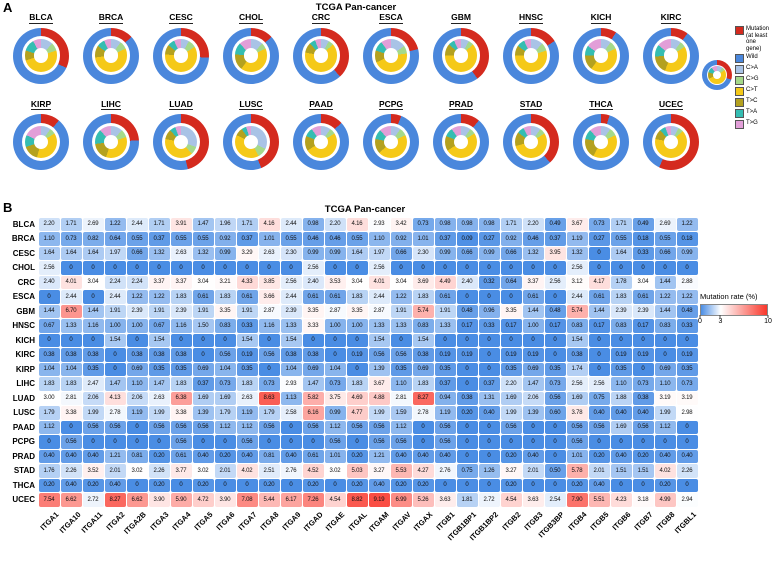  What do you see at coordinates (357, 369) in the screenshot?
I see `heatmap-cell-KIRP-ITGAL: 0` at bounding box center [357, 369].